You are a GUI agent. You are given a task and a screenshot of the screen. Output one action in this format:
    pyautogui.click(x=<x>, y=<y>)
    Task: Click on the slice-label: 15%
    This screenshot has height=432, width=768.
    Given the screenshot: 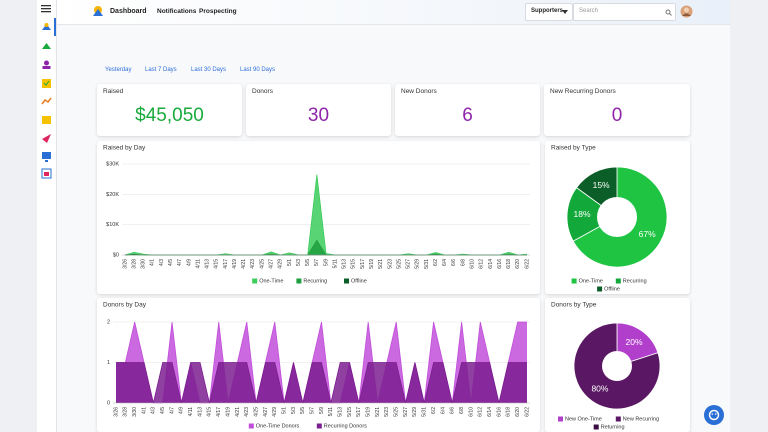 What is the action you would take?
    pyautogui.click(x=601, y=185)
    